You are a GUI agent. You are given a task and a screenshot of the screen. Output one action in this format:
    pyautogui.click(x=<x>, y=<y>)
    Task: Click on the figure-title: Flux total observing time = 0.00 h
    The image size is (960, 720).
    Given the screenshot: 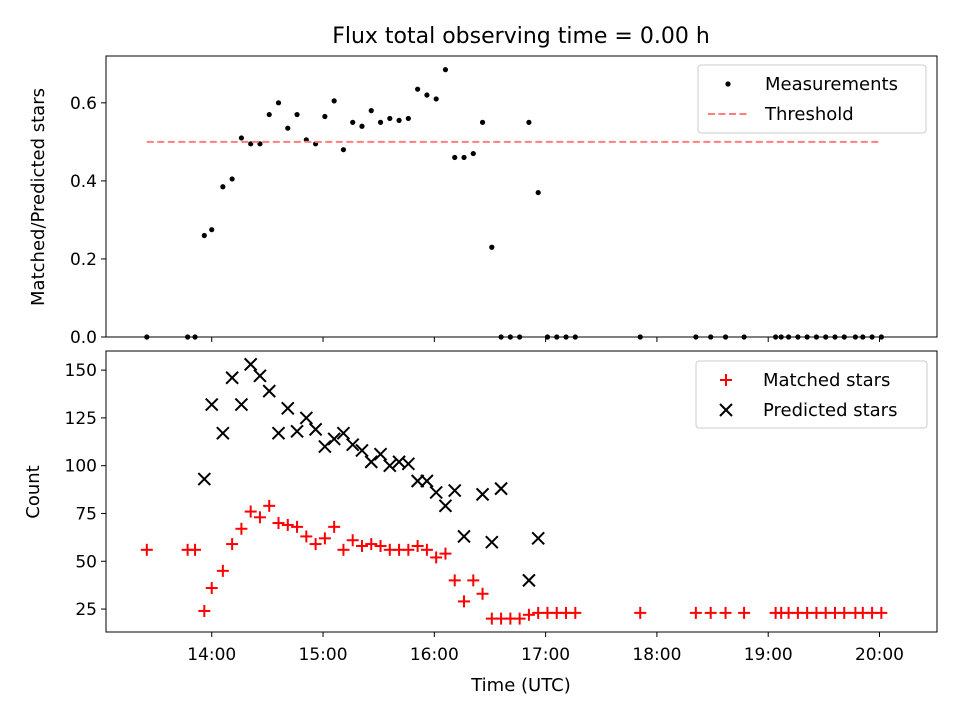 What is the action you would take?
    pyautogui.click(x=521, y=36)
    